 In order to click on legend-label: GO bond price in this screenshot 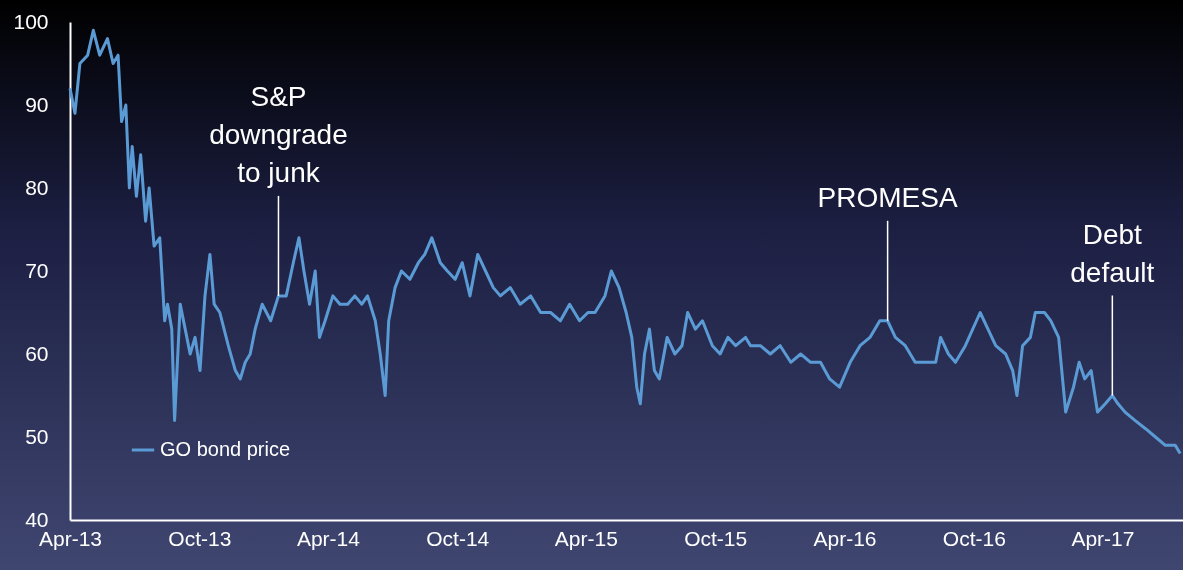, I will do `click(225, 449)`.